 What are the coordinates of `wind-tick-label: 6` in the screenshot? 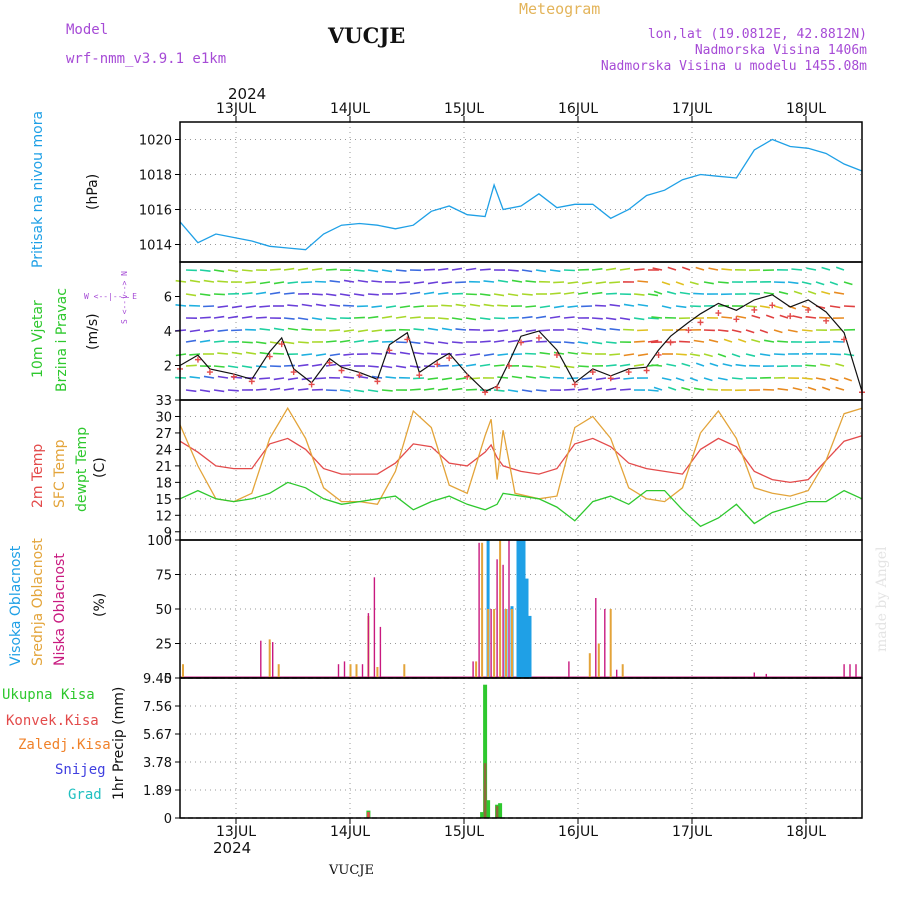 It's located at (168, 298).